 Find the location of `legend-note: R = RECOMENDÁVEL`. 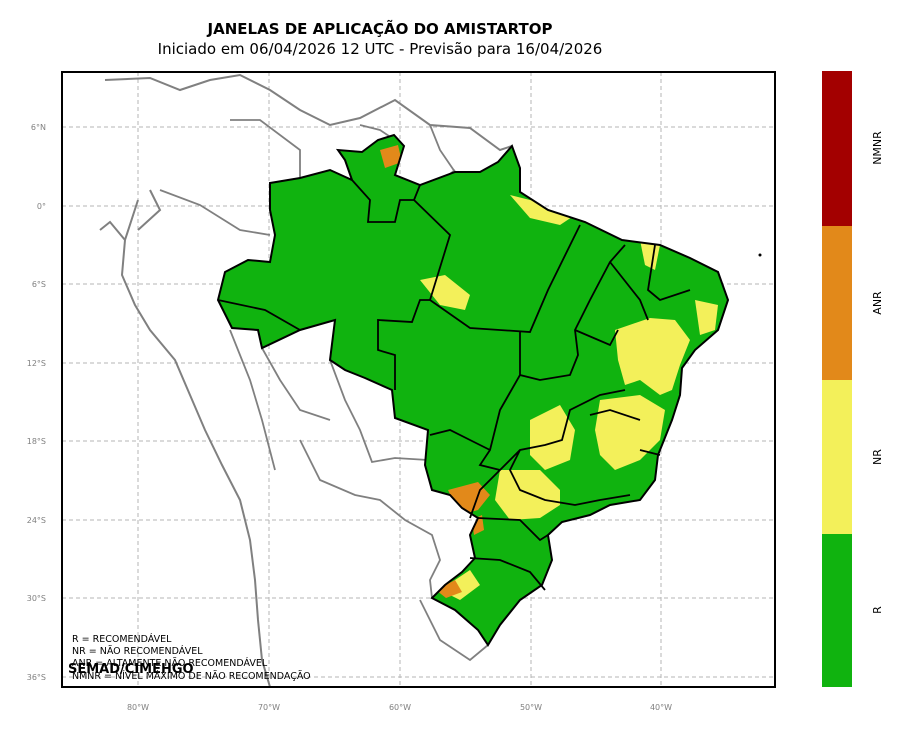

legend-note: R = RECOMENDÁVEL is located at coordinates (122, 639).